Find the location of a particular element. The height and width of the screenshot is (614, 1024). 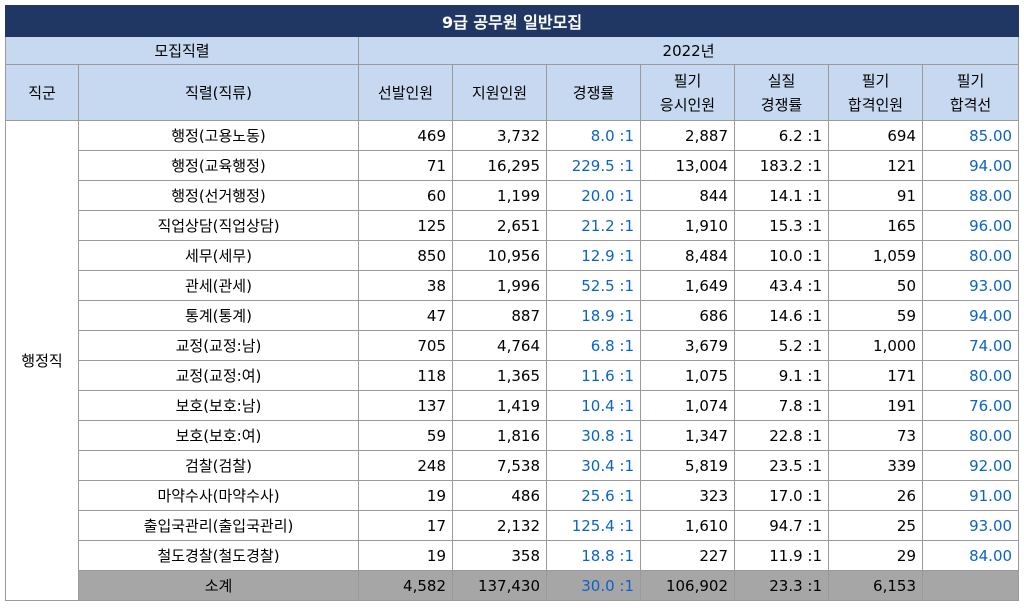

selected-cell: 60 is located at coordinates (405, 195).